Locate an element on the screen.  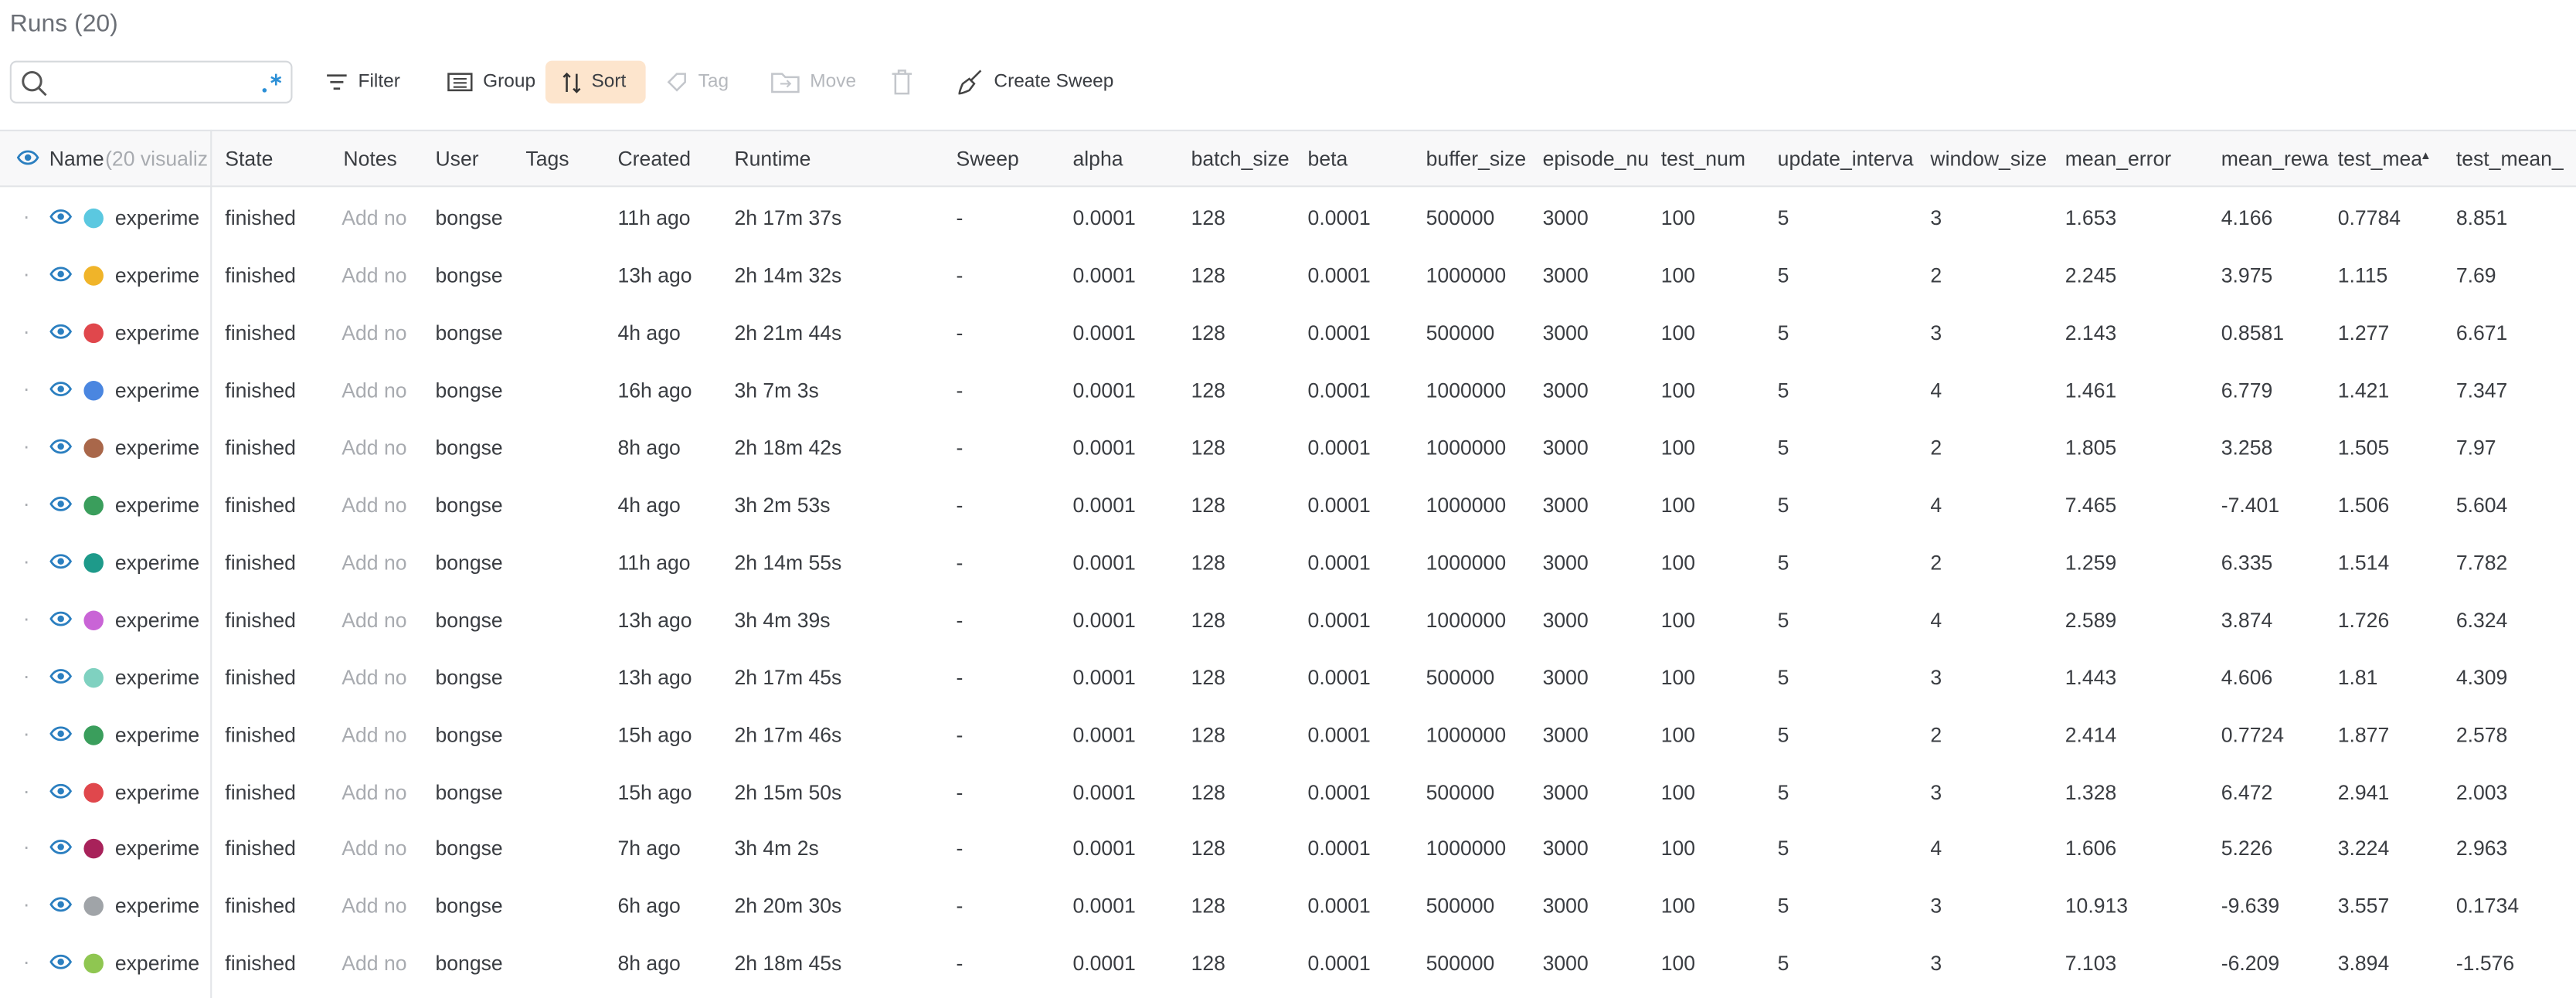
column-header: Tags is located at coordinates (547, 159).